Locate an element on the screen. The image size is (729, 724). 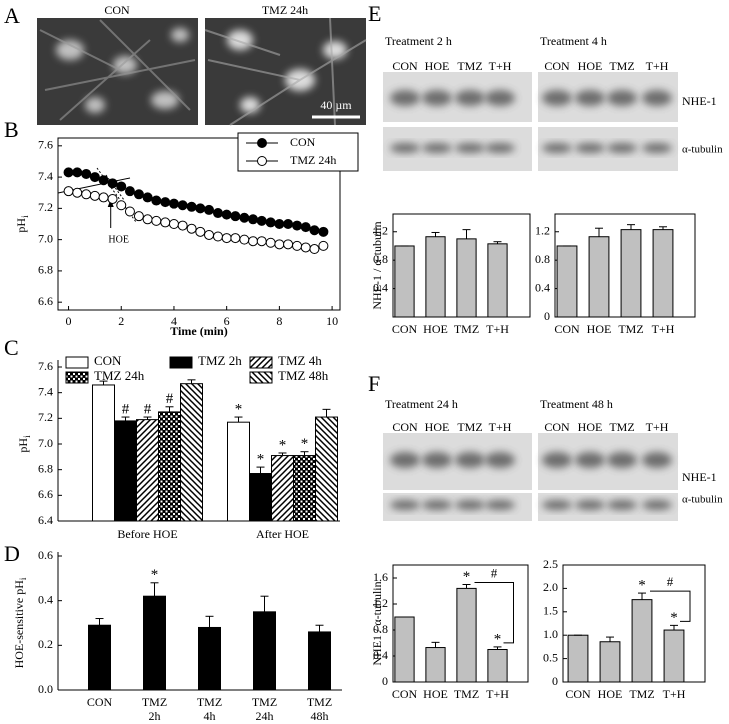
y-axis-label: NHE-1 / α-tubulin is located at coordinates (377, 265).